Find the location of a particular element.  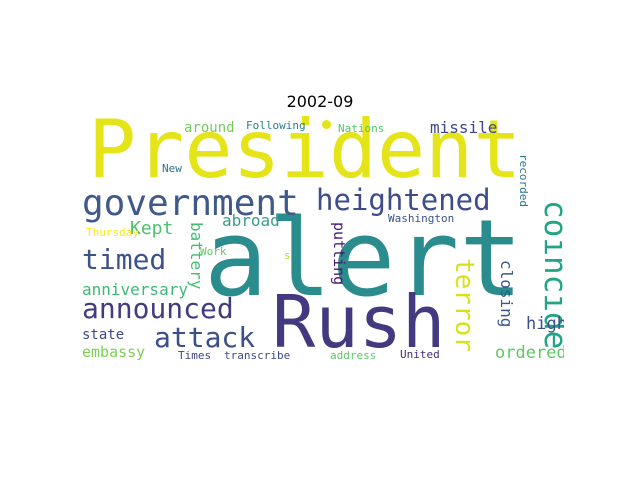

plot-title: 2002-09 is located at coordinates (320, 101).